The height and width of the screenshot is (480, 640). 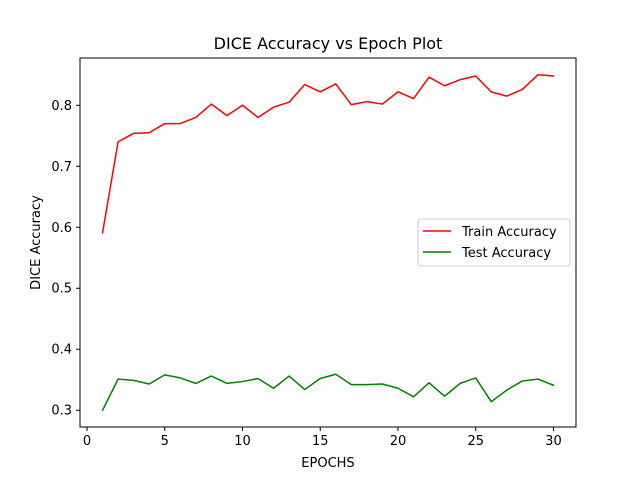 What do you see at coordinates (320, 441) in the screenshot?
I see `x-tick-label: 15` at bounding box center [320, 441].